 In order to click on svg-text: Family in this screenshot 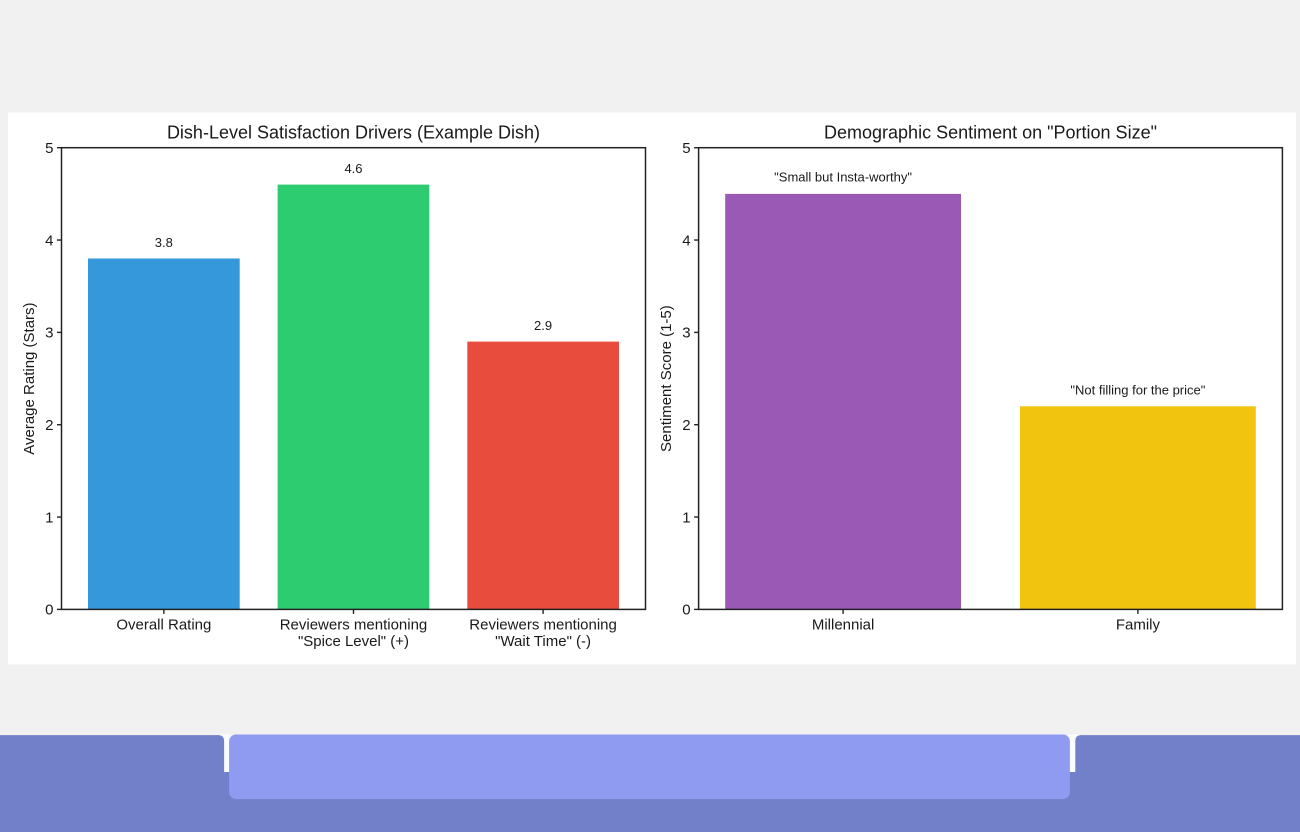, I will do `click(1138, 625)`.